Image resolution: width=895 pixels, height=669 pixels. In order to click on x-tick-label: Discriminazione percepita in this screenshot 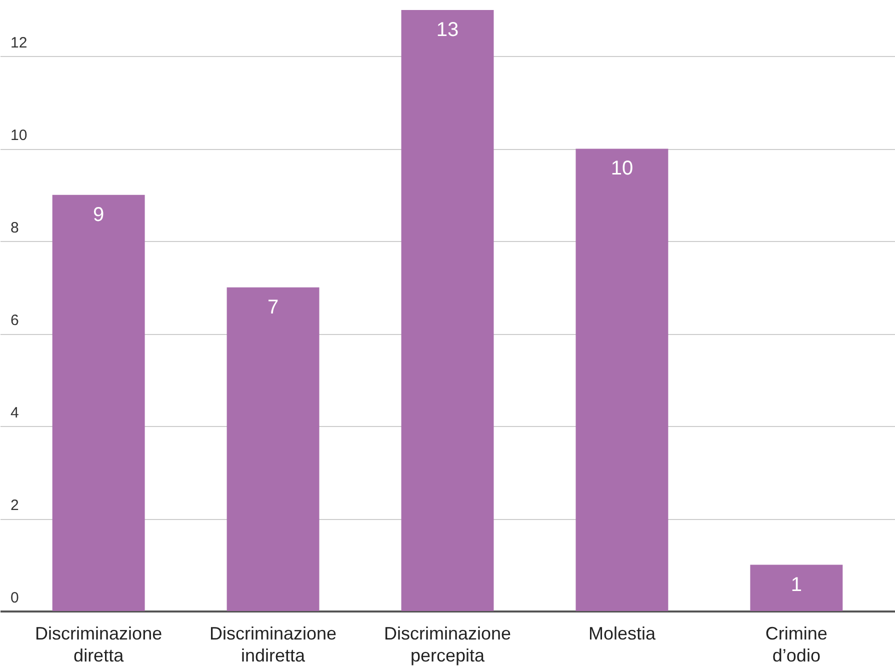, I will do `click(448, 645)`.